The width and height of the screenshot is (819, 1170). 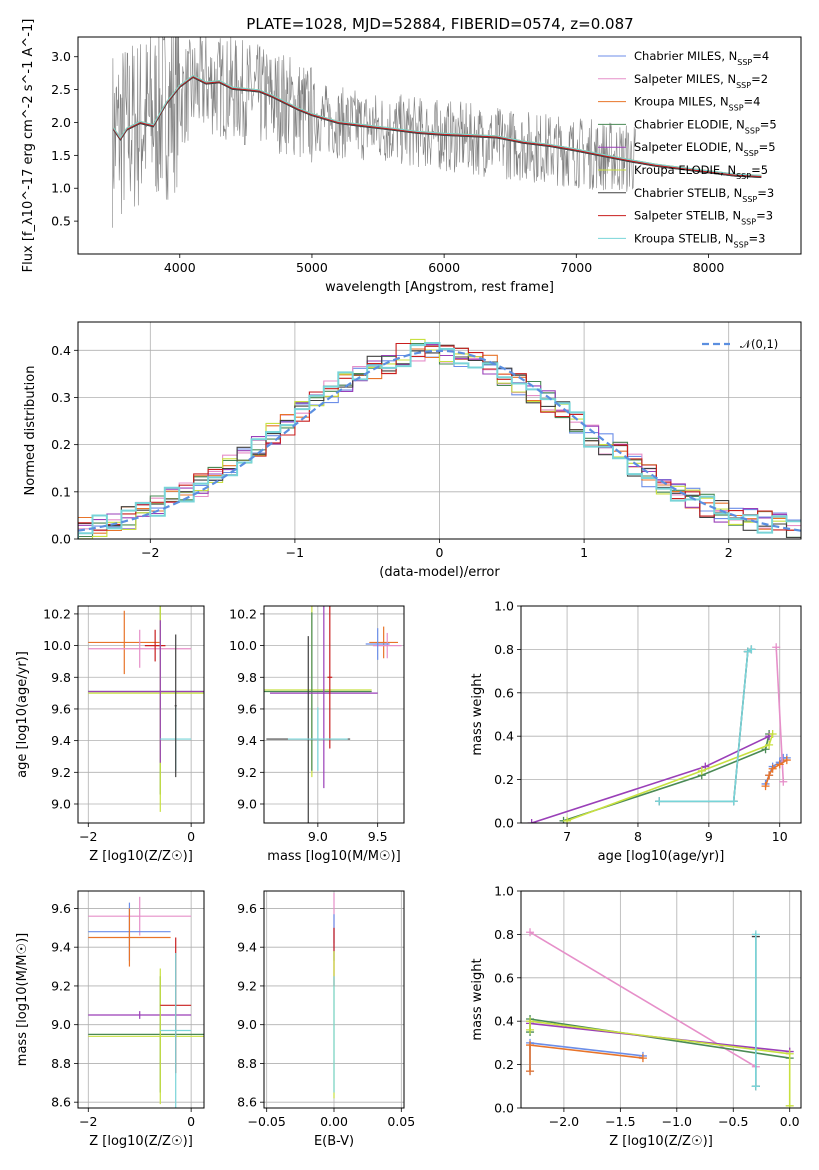 I want to click on x-tick-label: 10, so click(x=780, y=836).